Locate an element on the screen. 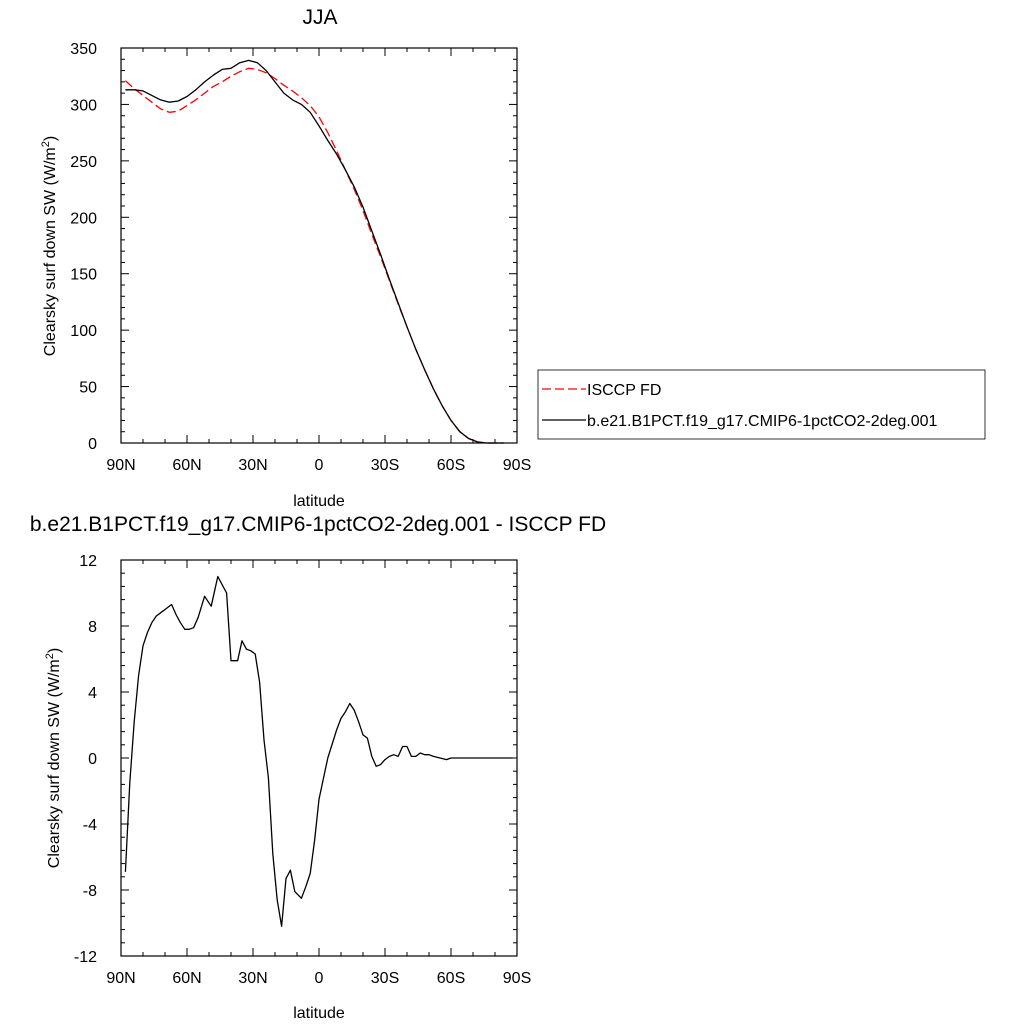  top-x-tick-label: 90S is located at coordinates (517, 465).